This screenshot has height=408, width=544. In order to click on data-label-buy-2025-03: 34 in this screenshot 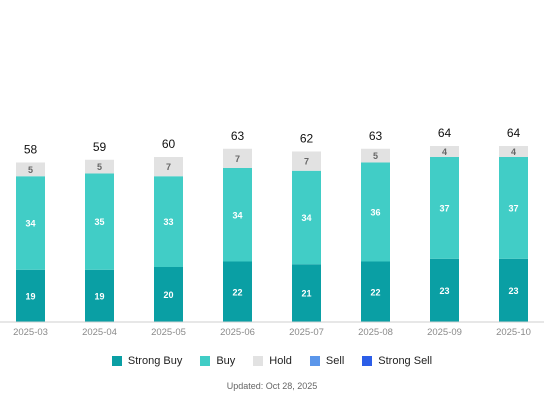, I will do `click(30, 224)`.